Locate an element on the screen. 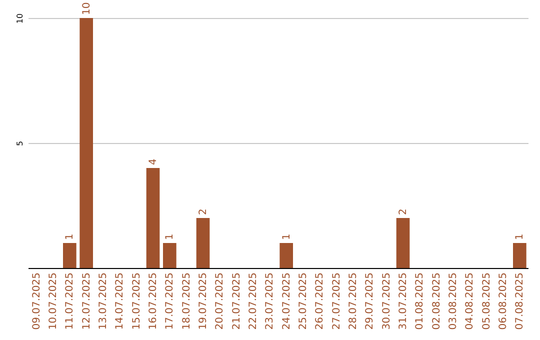  x-tick-label: 28.07.2025 is located at coordinates (353, 301).